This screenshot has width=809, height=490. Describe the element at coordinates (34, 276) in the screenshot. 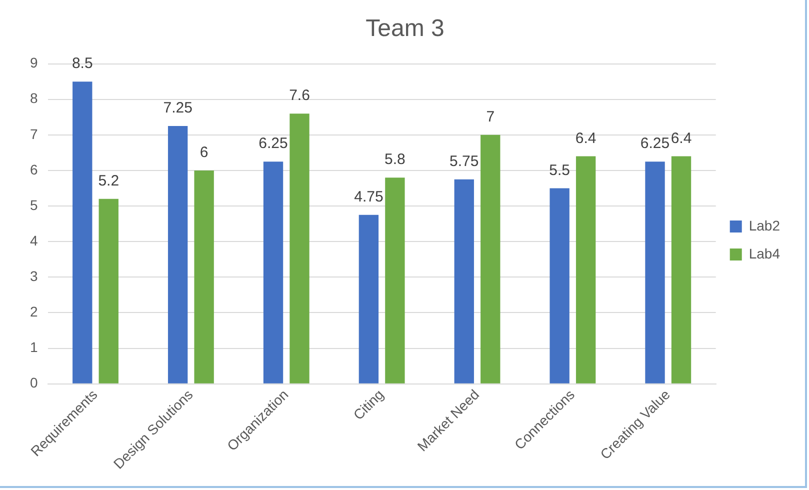

I see `y-tick-label: 3` at that location.